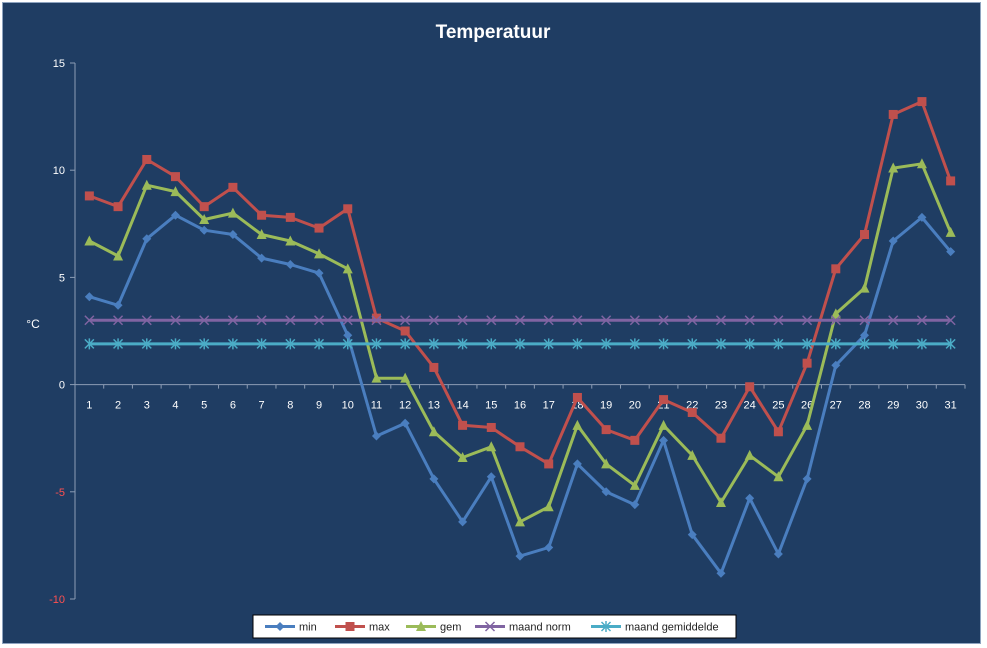  What do you see at coordinates (922, 406) in the screenshot?
I see `x-tick-label: 30` at bounding box center [922, 406].